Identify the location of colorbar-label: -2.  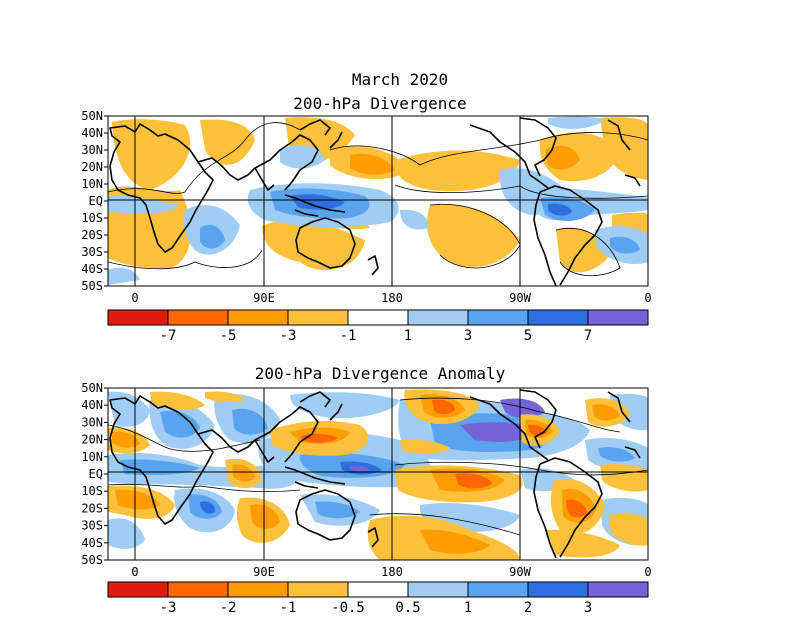
(228, 608).